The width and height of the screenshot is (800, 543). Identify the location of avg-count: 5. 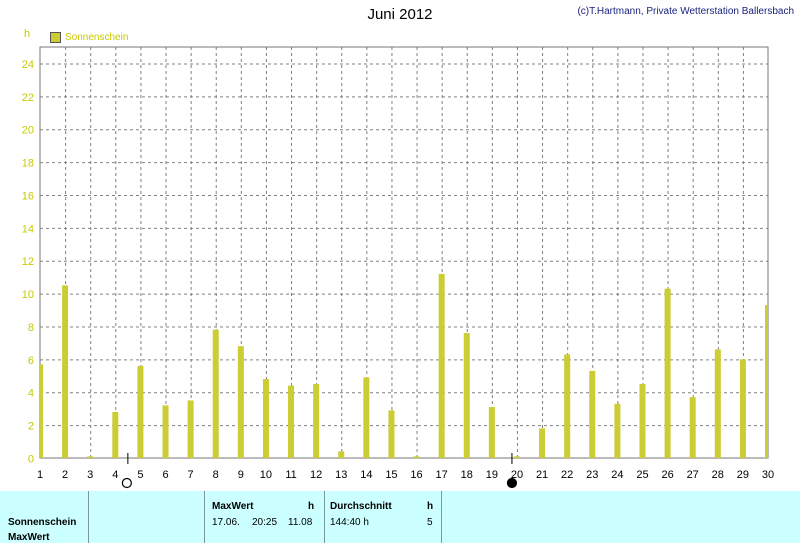
(430, 522).